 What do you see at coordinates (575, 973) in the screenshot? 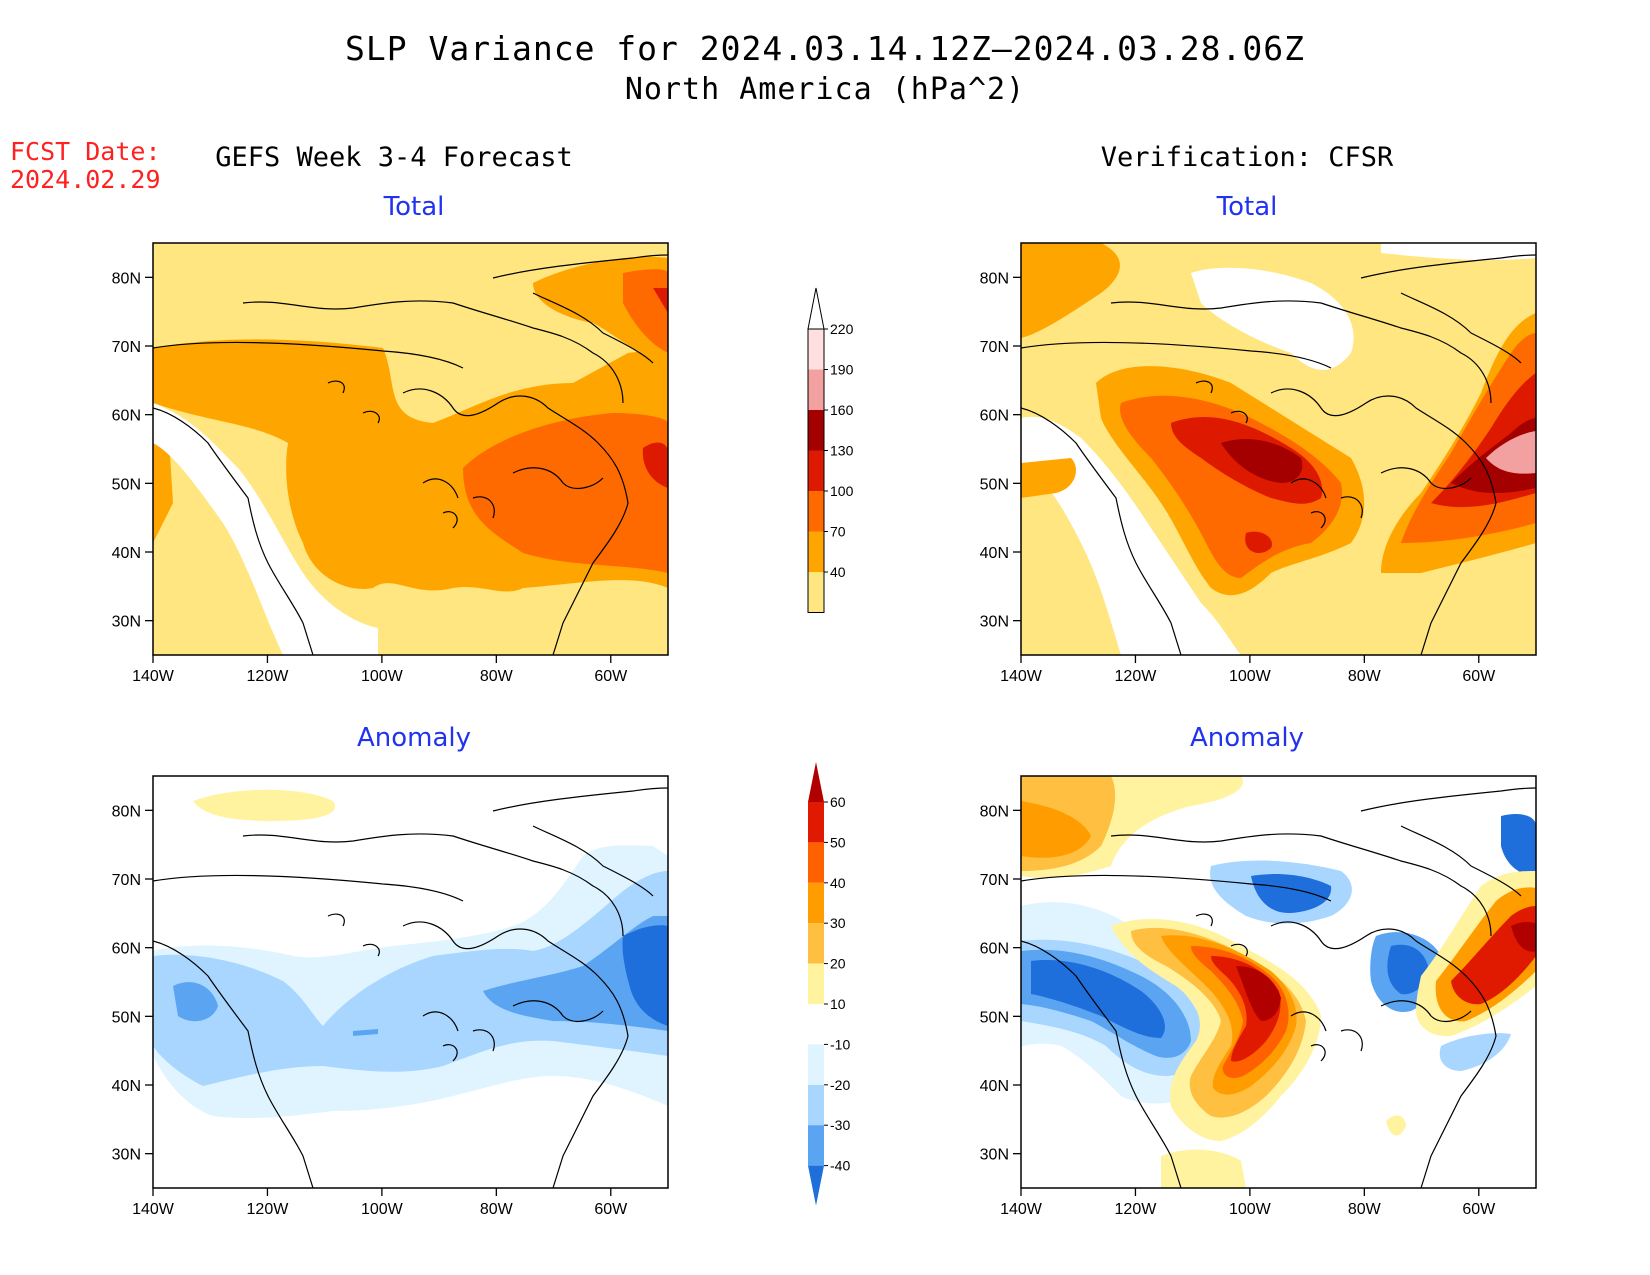
I see `contour-fill-minus30-minus40-east` at bounding box center [575, 973].